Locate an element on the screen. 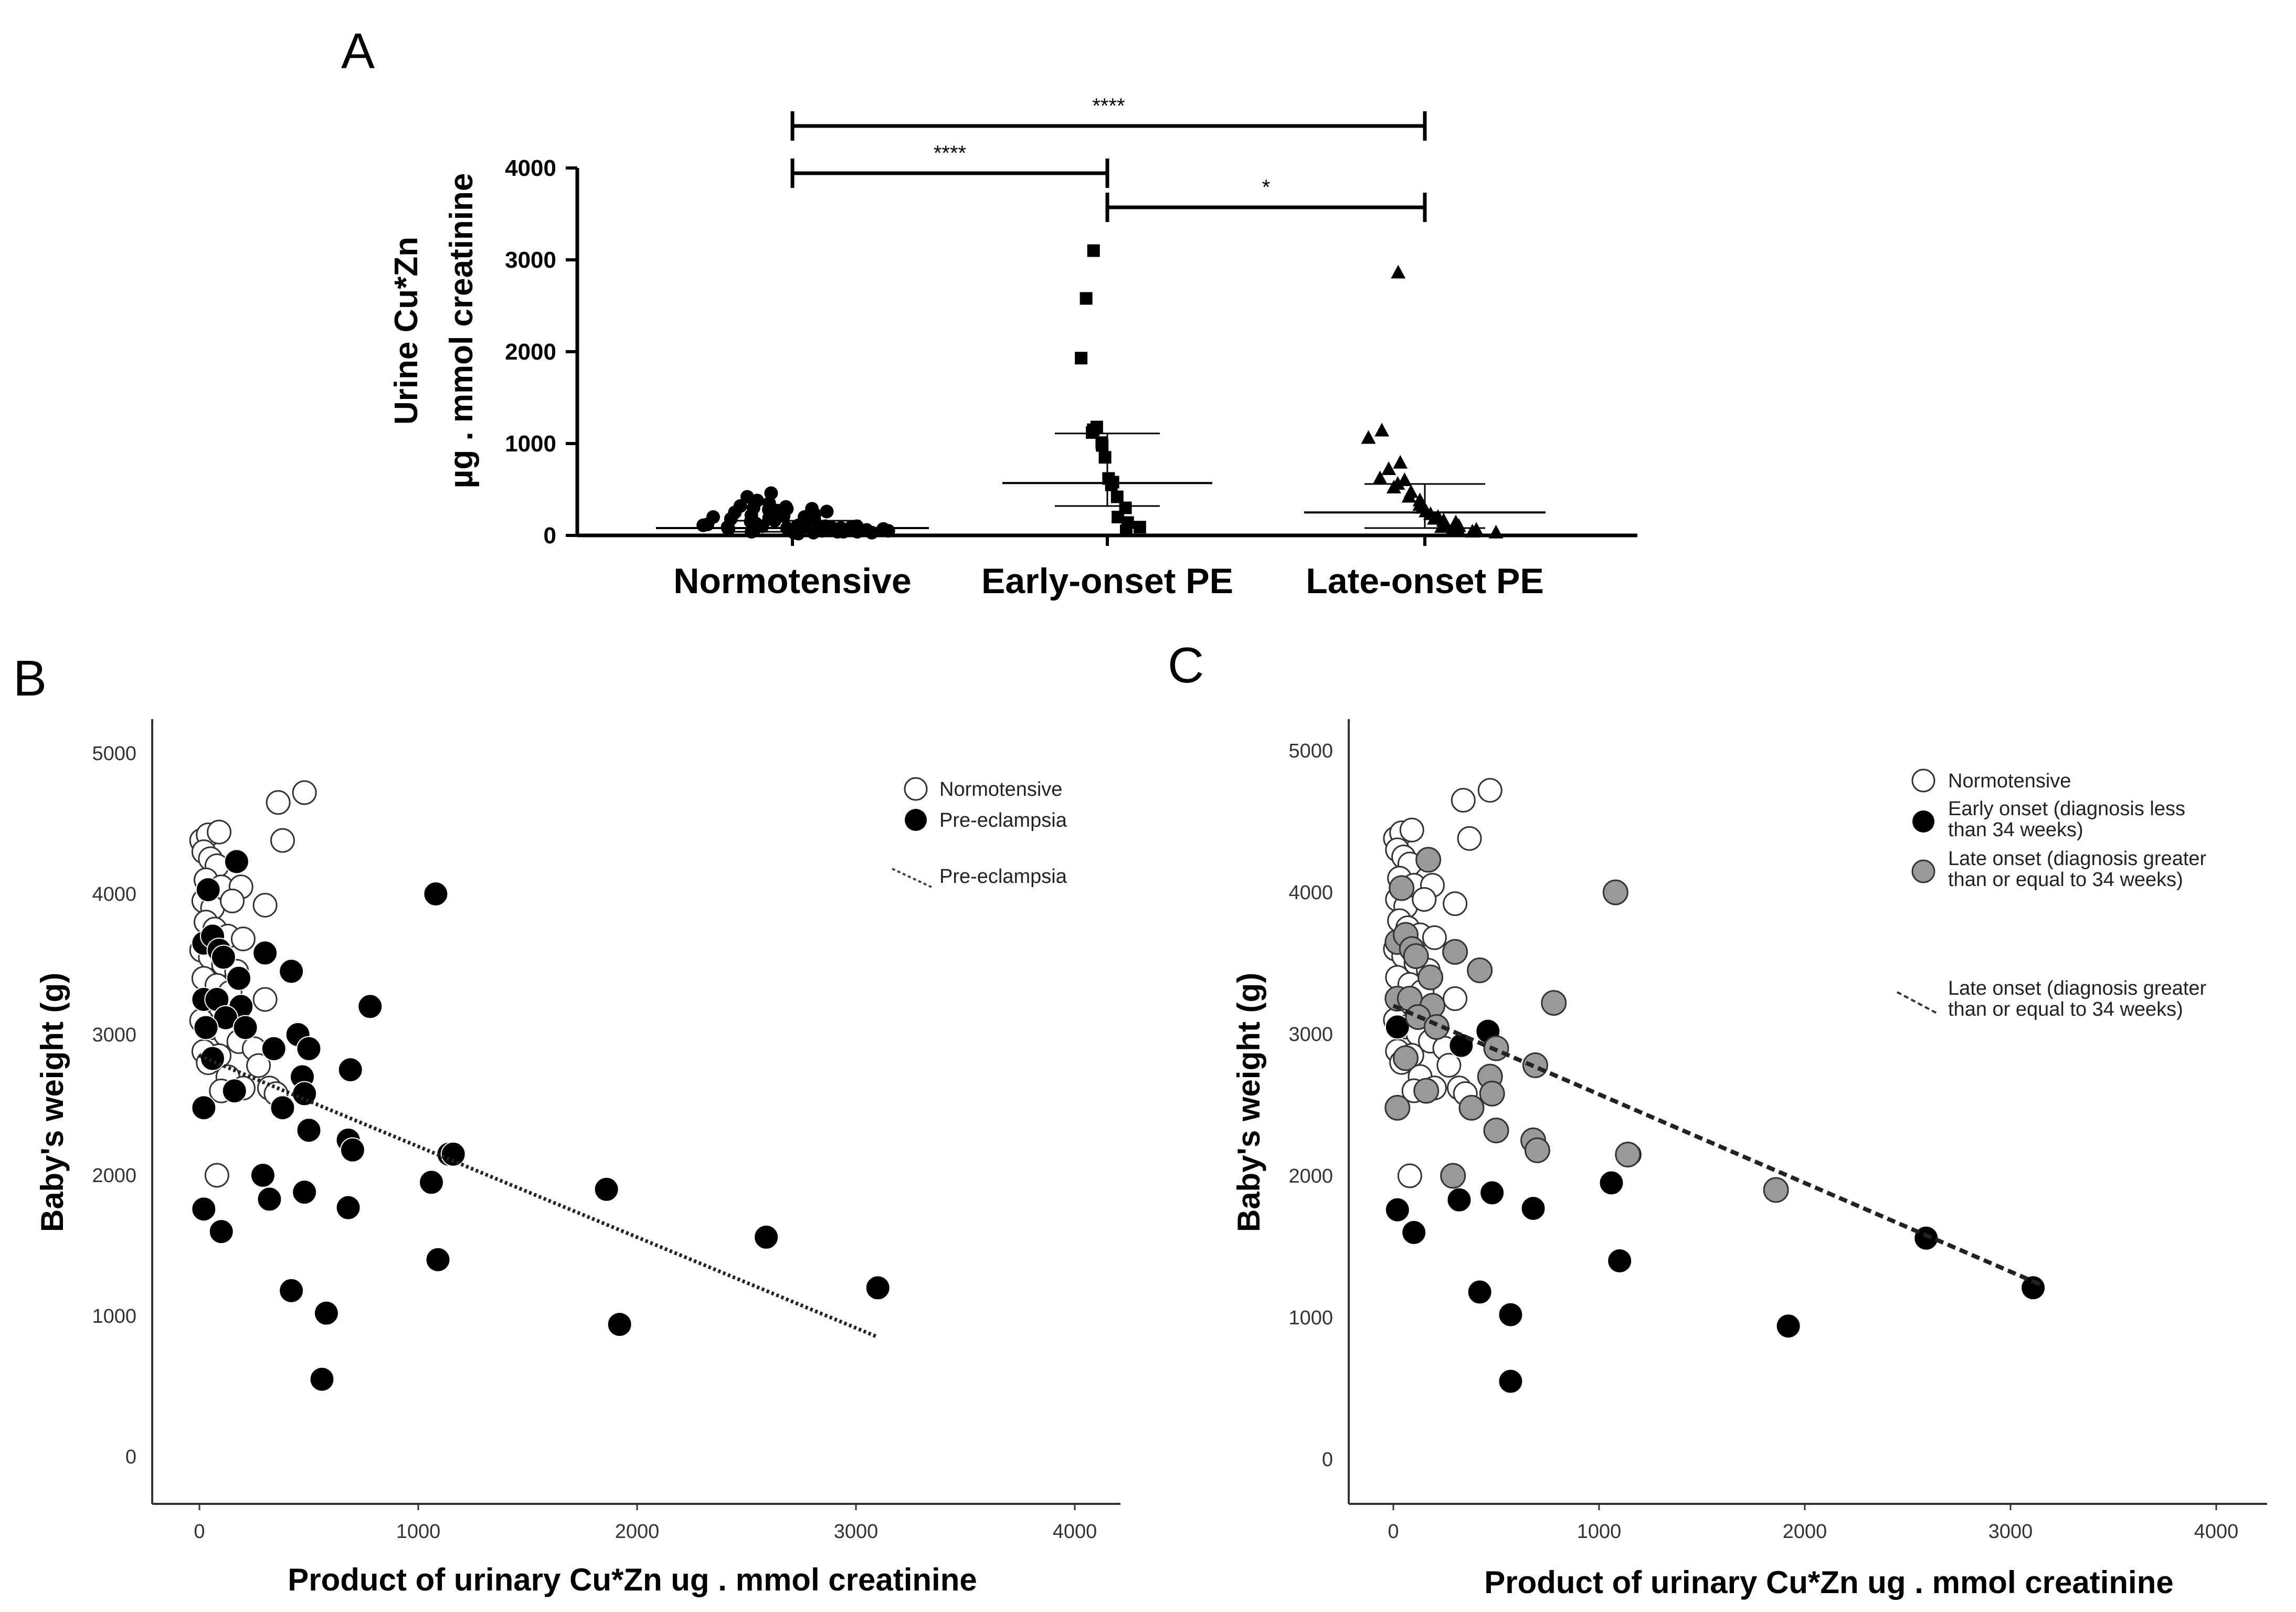 The width and height of the screenshot is (2296, 1612). significance-label: * is located at coordinates (1266, 187).